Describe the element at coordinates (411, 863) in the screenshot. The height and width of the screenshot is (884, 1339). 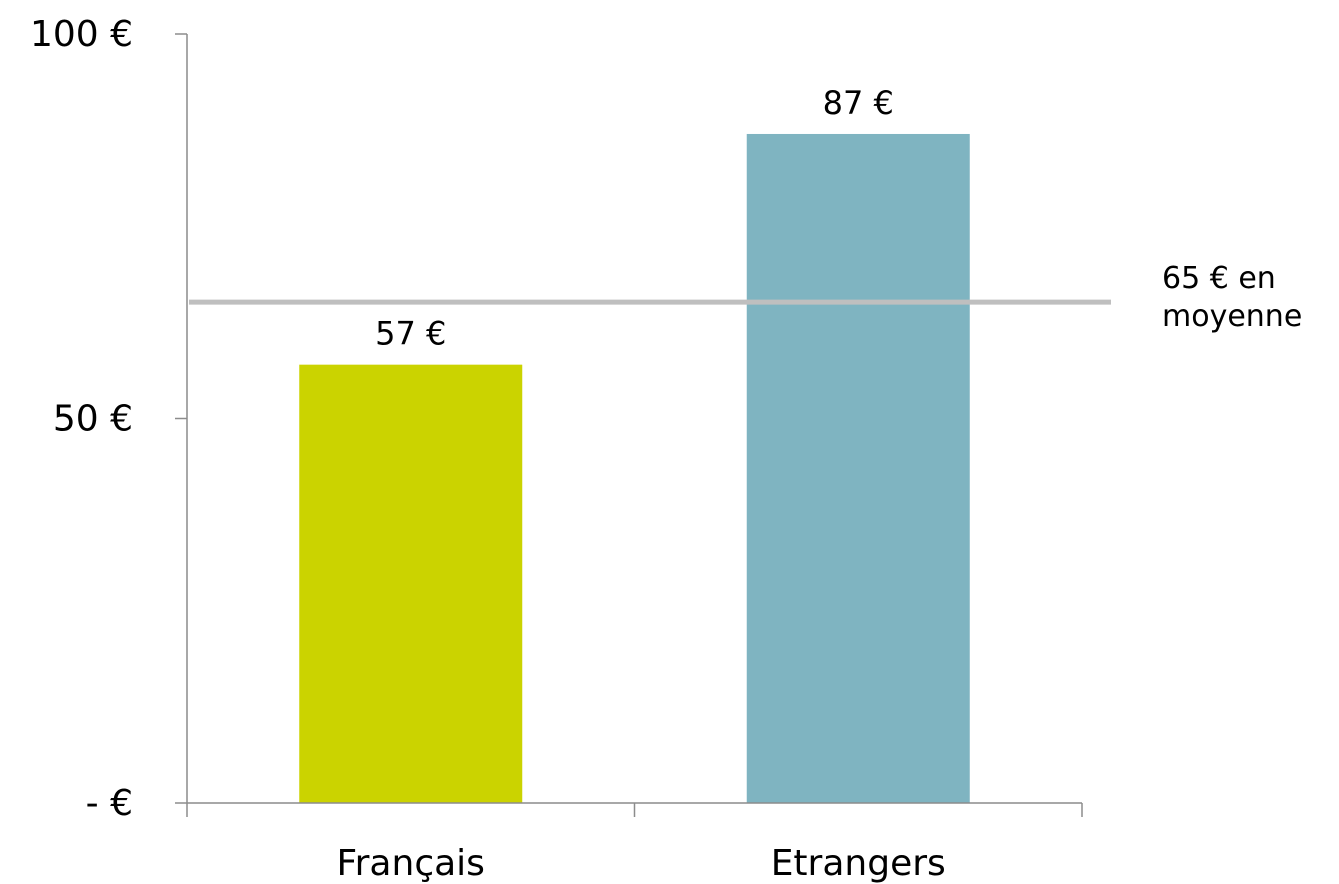
I see `x-tick-label: Français` at that location.